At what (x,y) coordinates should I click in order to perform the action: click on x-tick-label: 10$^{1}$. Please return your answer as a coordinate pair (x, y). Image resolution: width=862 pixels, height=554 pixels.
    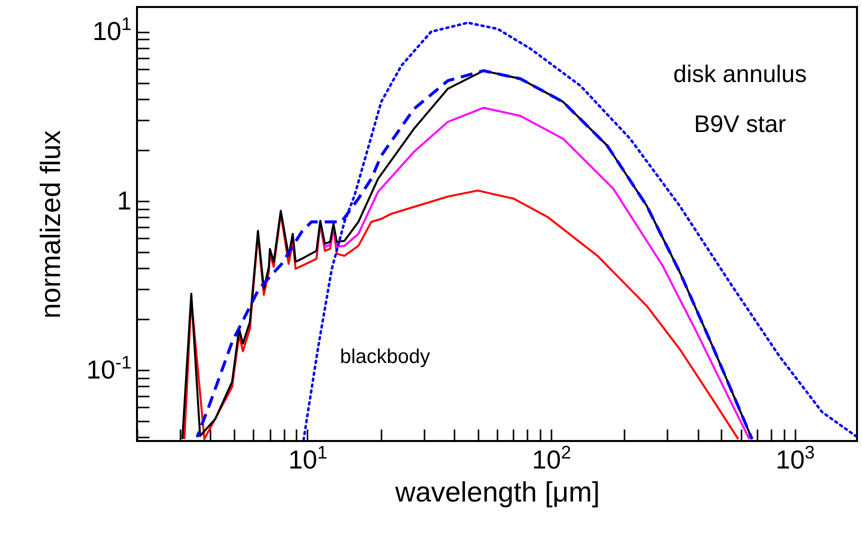
    Looking at the image, I should click on (308, 458).